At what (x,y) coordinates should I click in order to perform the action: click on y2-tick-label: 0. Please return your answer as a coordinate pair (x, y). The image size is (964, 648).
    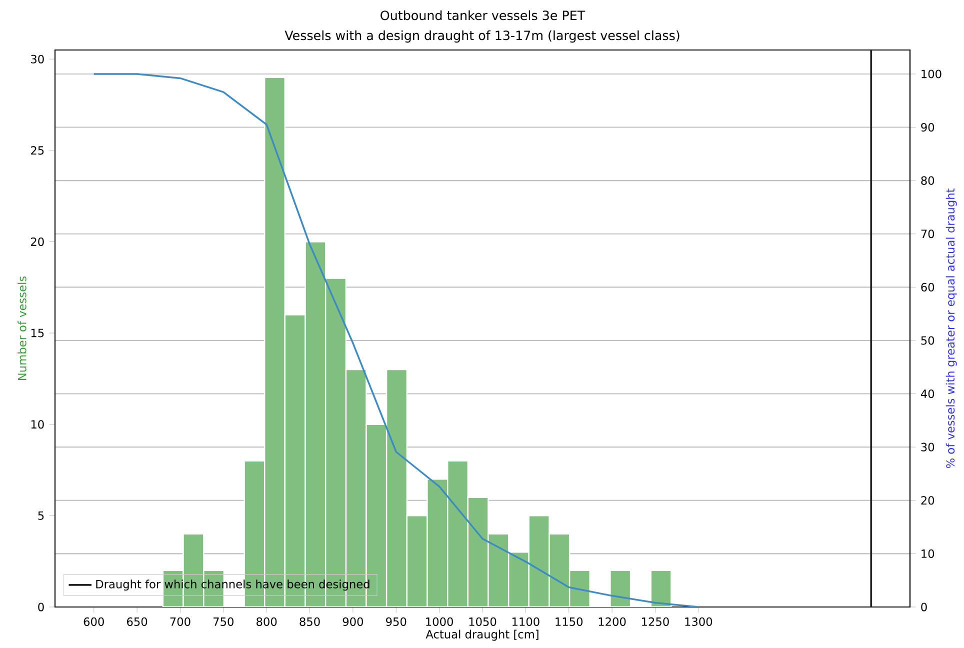
    Looking at the image, I should click on (924, 607).